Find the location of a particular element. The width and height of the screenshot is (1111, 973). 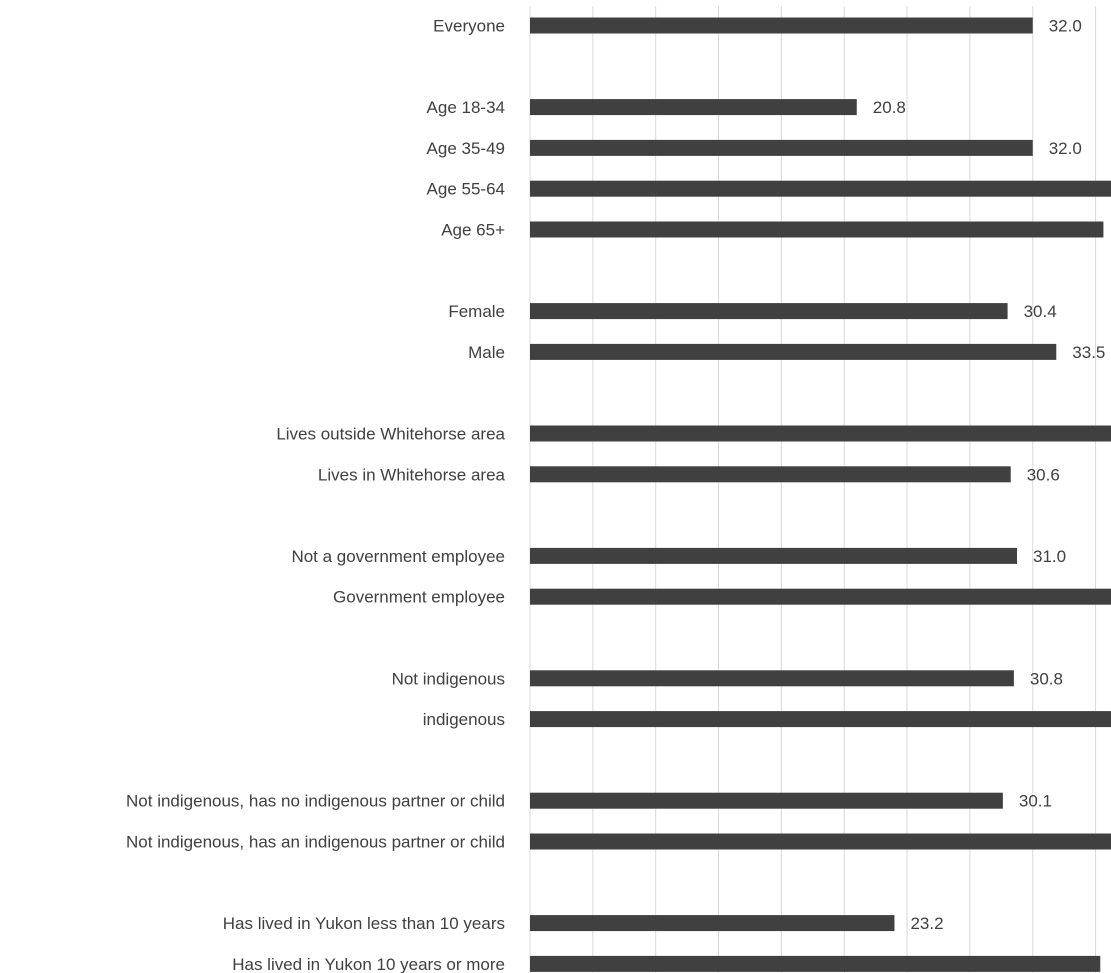

data-label: 30.1 is located at coordinates (1035, 801).